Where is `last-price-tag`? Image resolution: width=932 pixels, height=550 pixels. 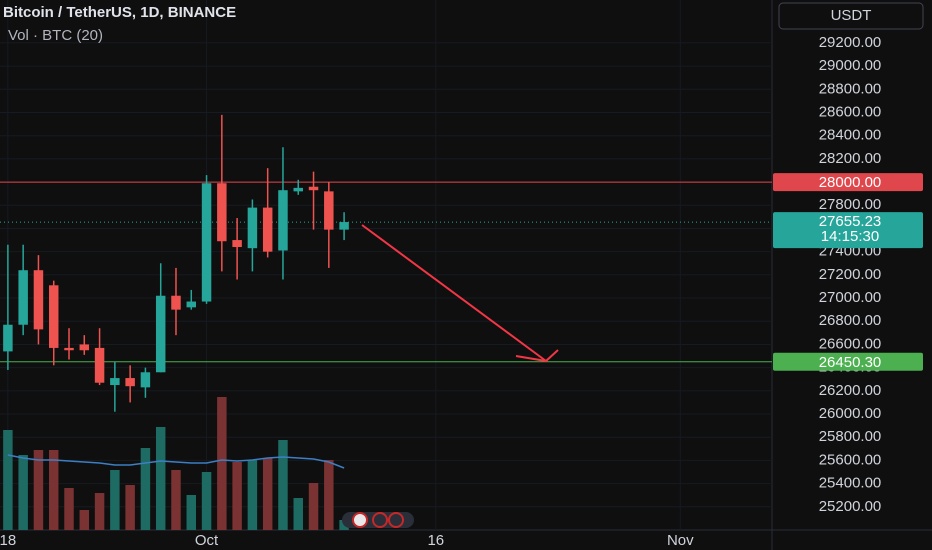 last-price-tag is located at coordinates (848, 230).